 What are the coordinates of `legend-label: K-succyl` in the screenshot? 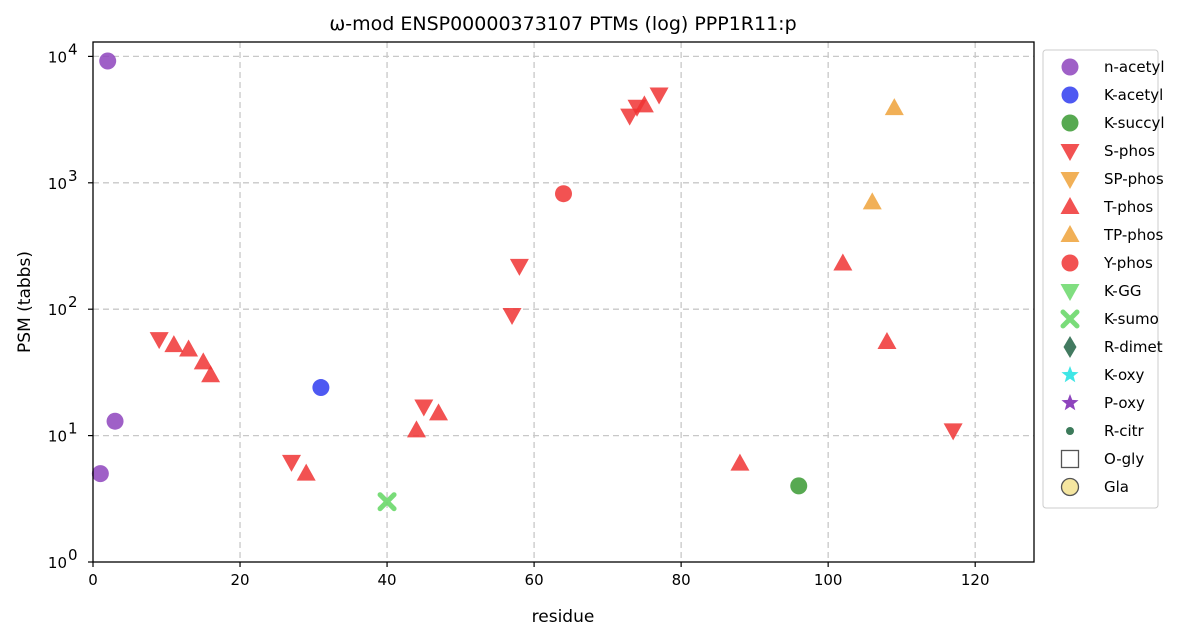 It's located at (1134, 123).